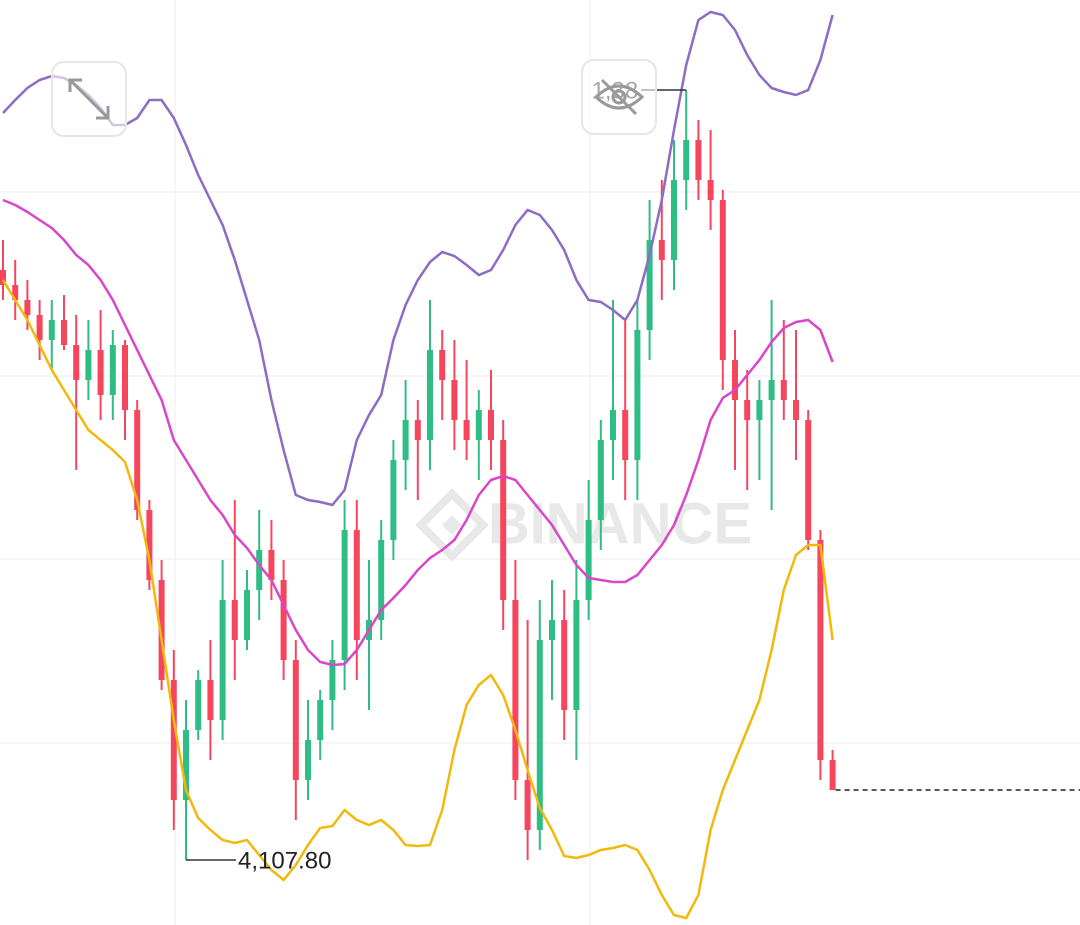 This screenshot has height=925, width=1080. Describe the element at coordinates (284, 860) in the screenshot. I see `low-label: 4,107.80` at that location.